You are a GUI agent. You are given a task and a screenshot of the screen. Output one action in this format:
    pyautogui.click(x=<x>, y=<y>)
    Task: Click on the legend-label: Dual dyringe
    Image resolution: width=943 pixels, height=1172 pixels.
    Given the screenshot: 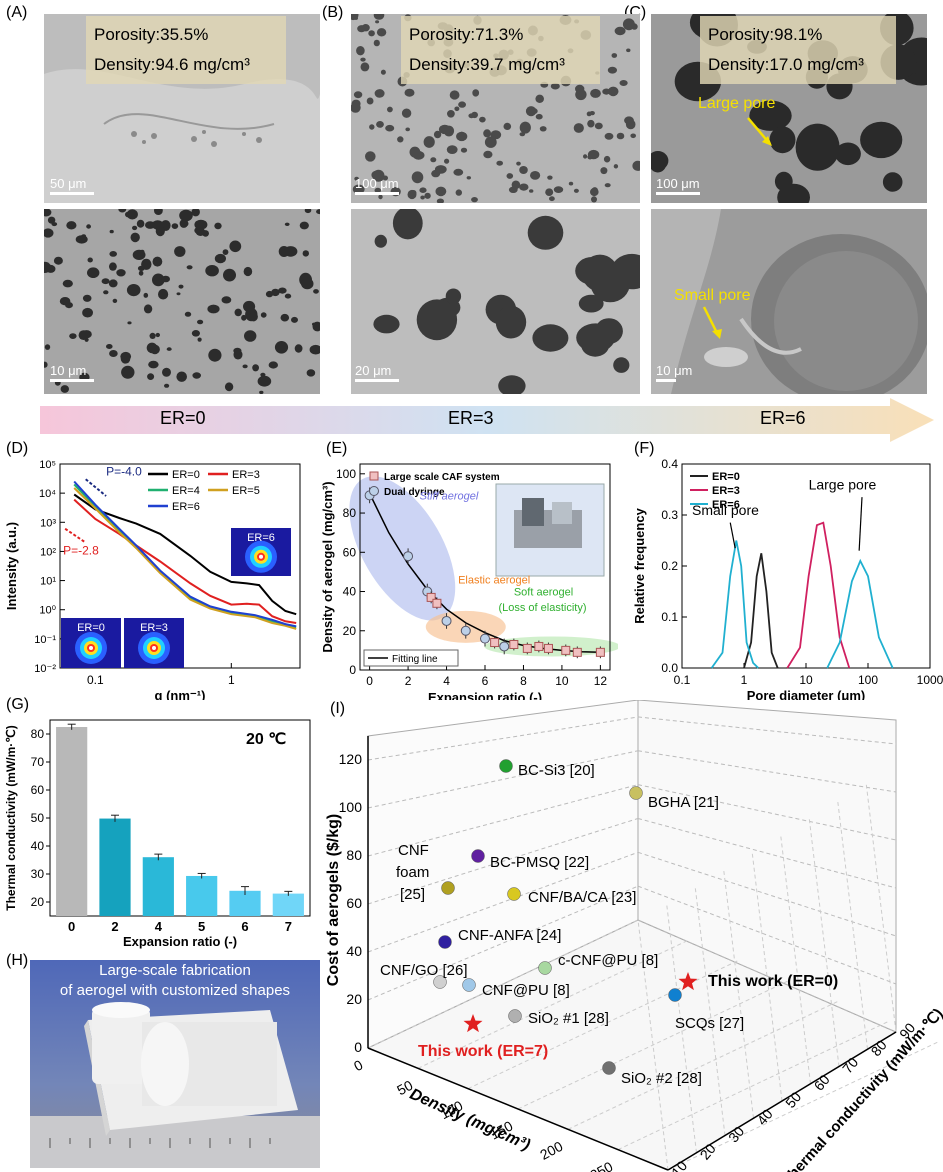 What is the action you would take?
    pyautogui.click(x=414, y=492)
    